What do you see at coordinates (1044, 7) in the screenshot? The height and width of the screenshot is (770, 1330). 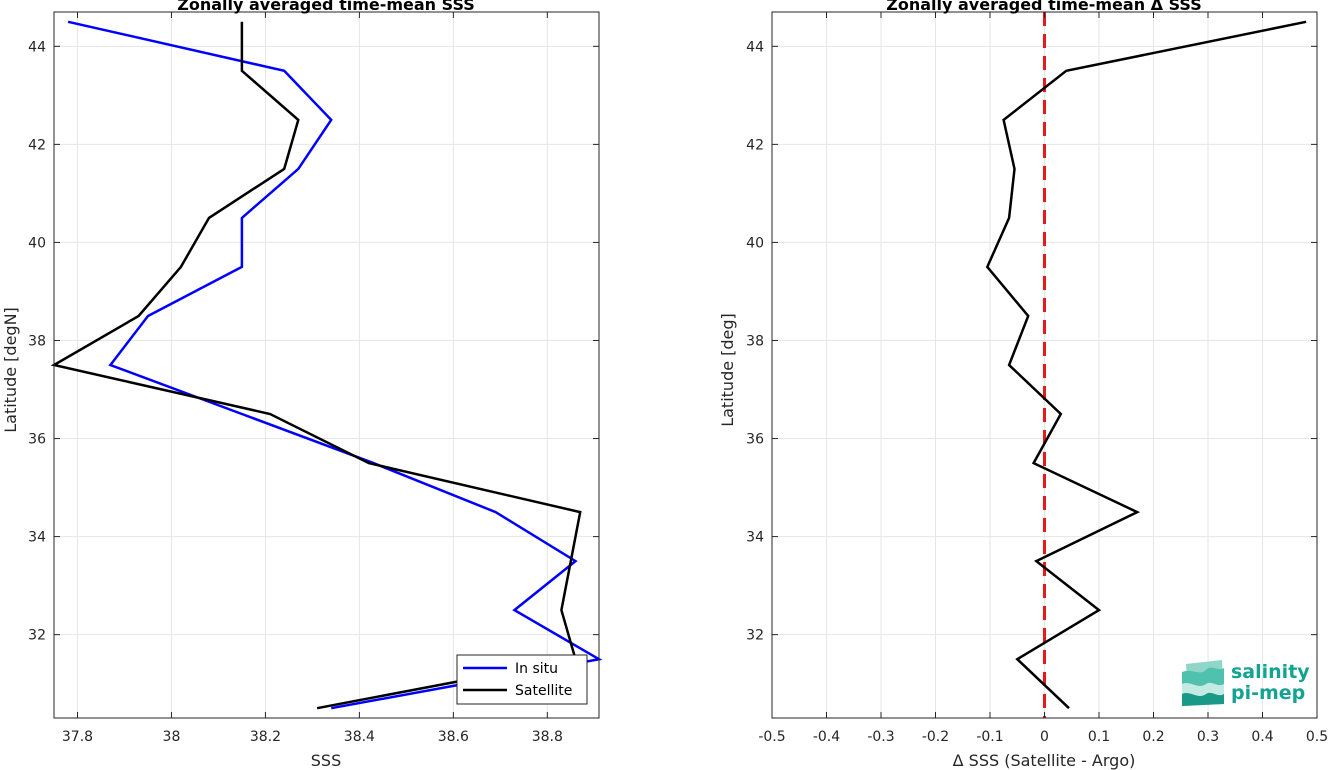 I see `chart-title: Zonally averaged time-mean Δ SSS` at bounding box center [1044, 7].